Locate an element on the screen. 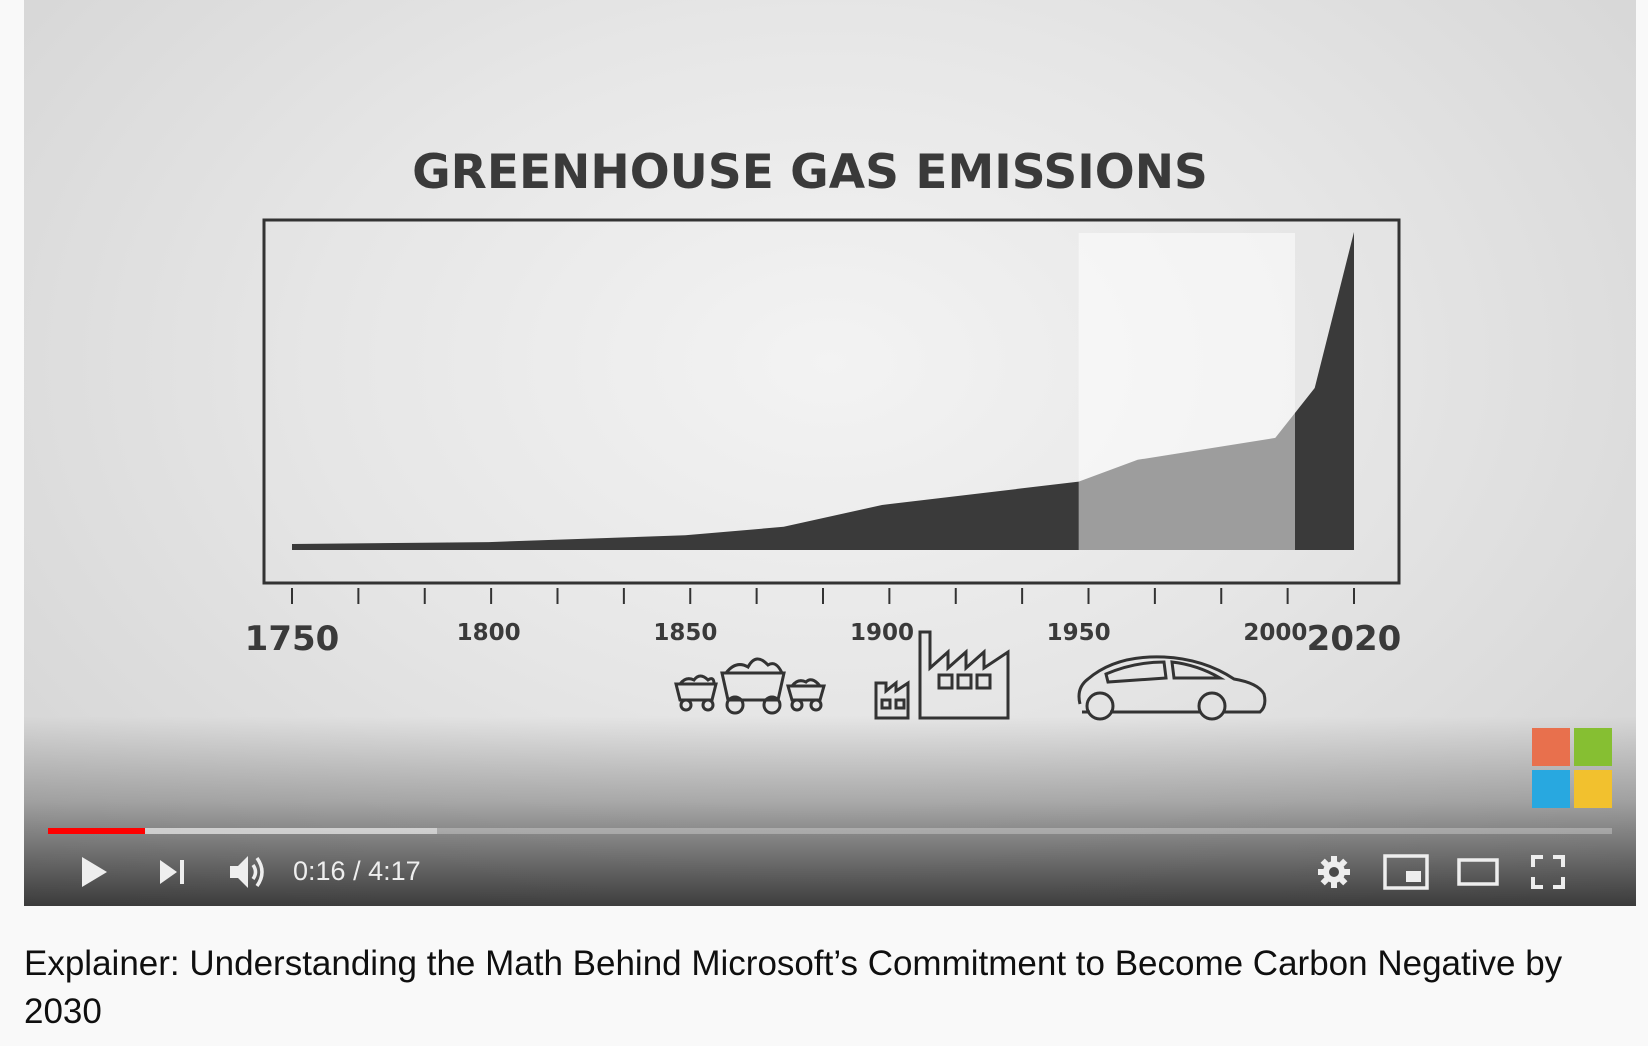  fullscreen-button is located at coordinates (1548, 872).